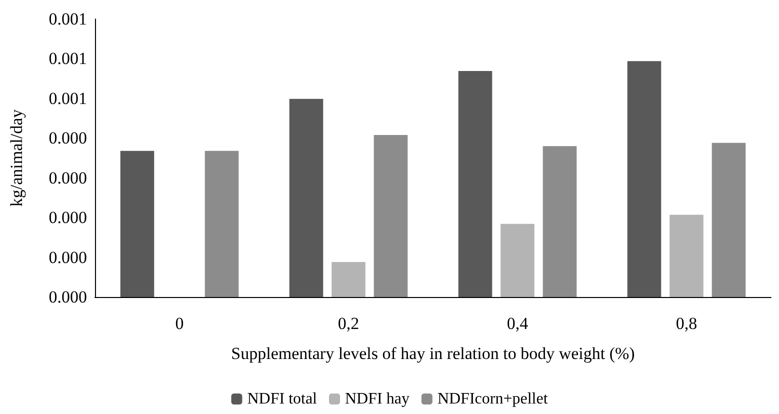 The height and width of the screenshot is (414, 779). What do you see at coordinates (433, 353) in the screenshot?
I see `x-axis-title: Supplementary levels of hay in relation to body weight (%)` at bounding box center [433, 353].